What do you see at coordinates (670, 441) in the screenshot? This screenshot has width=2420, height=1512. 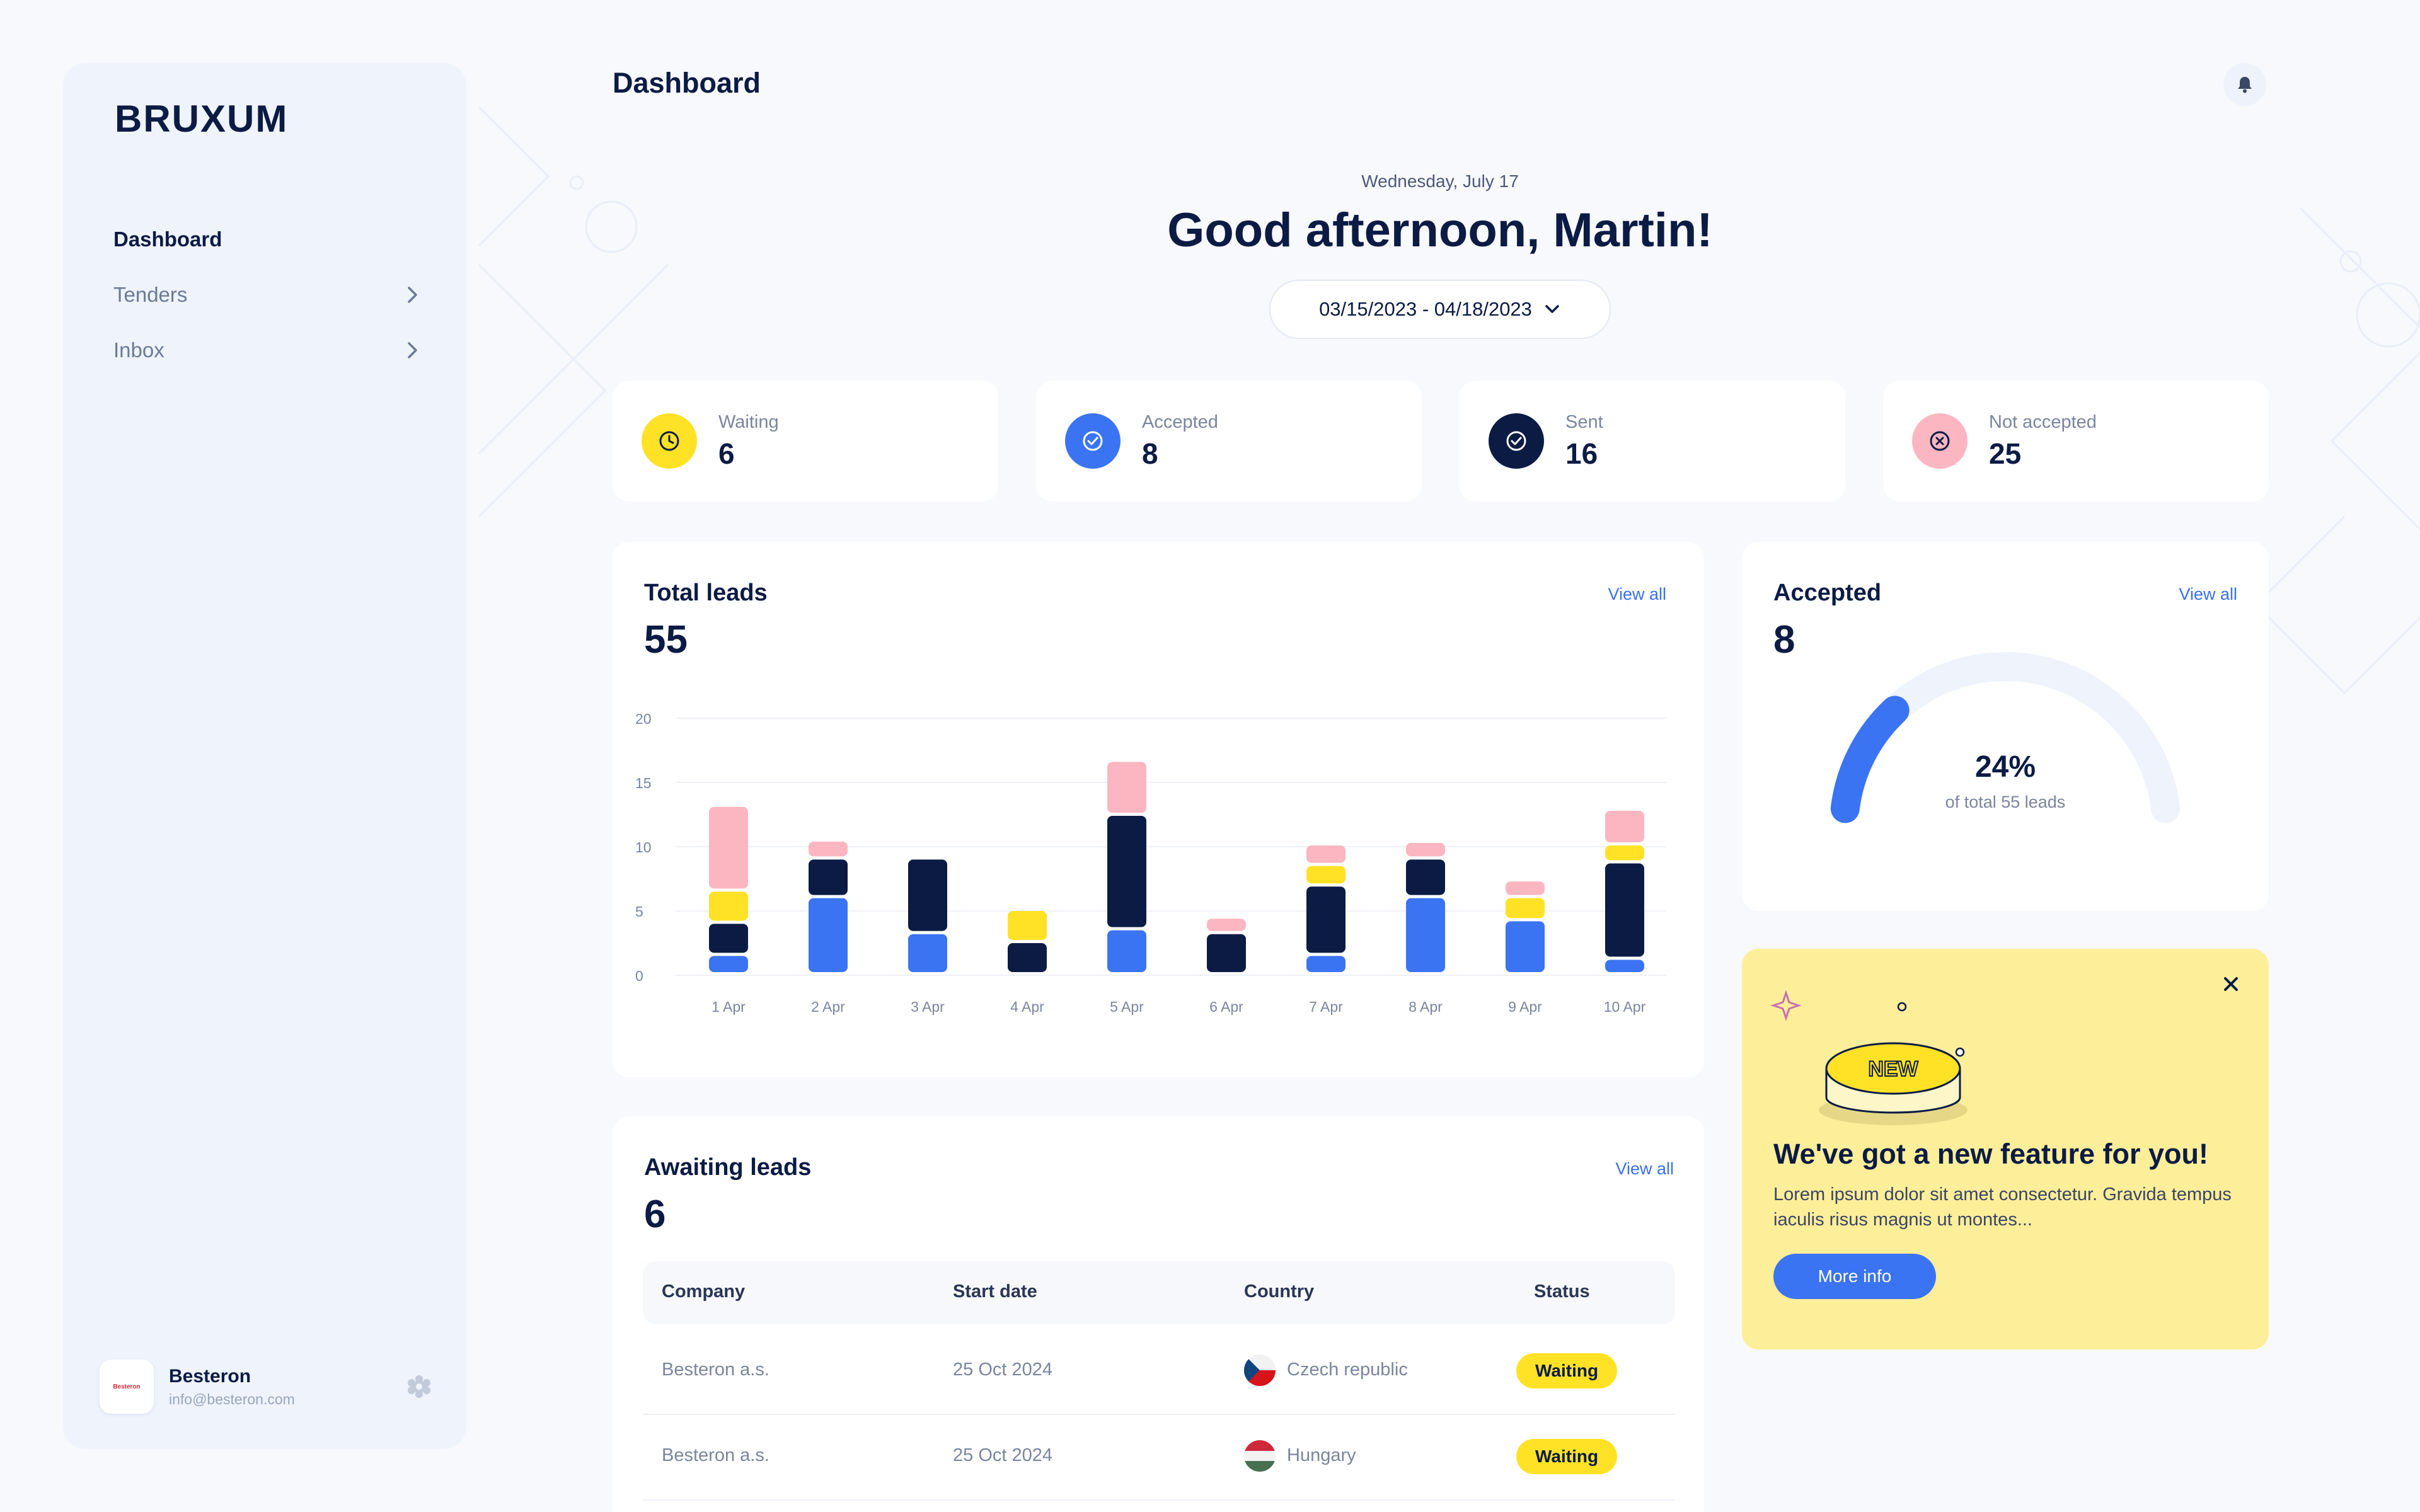 I see `clock-icon` at bounding box center [670, 441].